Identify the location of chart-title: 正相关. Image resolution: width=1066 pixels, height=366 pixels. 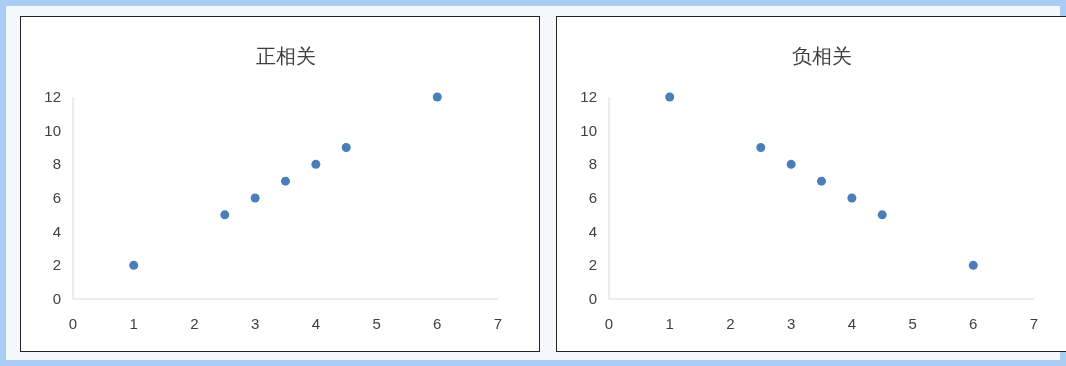
(285, 56).